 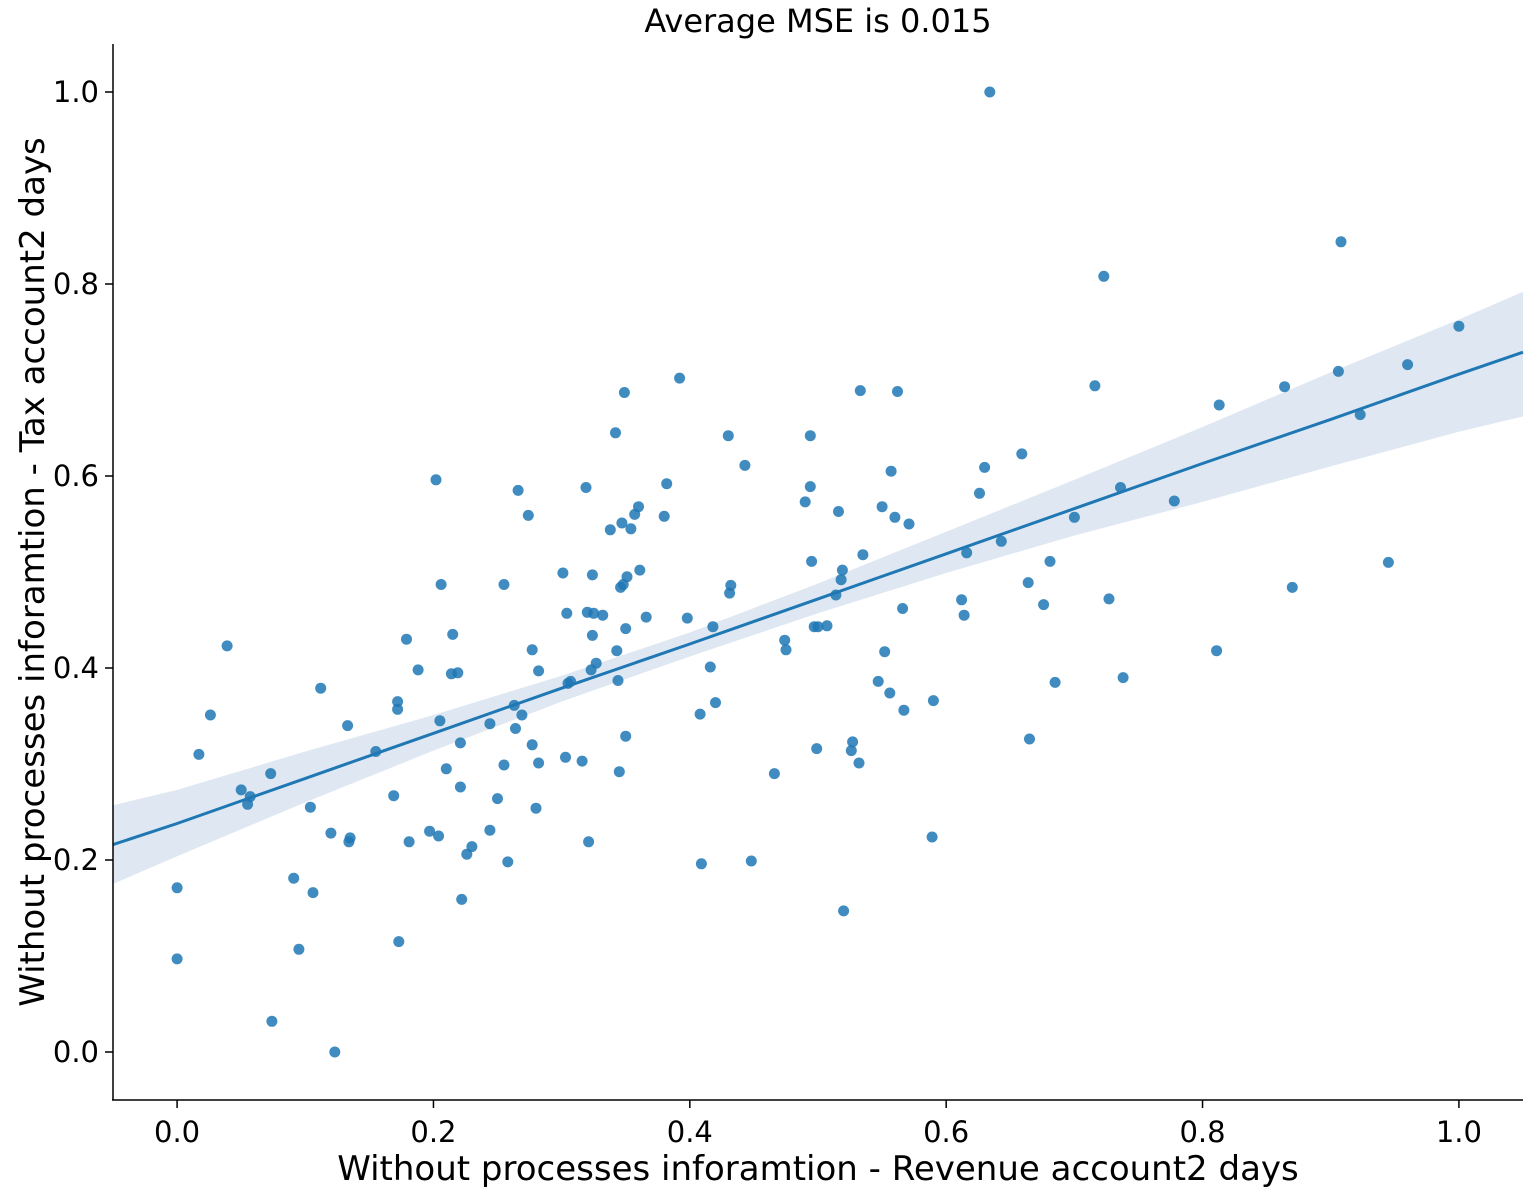 What do you see at coordinates (433, 1132) in the screenshot?
I see `x-tick-label: 0.2` at bounding box center [433, 1132].